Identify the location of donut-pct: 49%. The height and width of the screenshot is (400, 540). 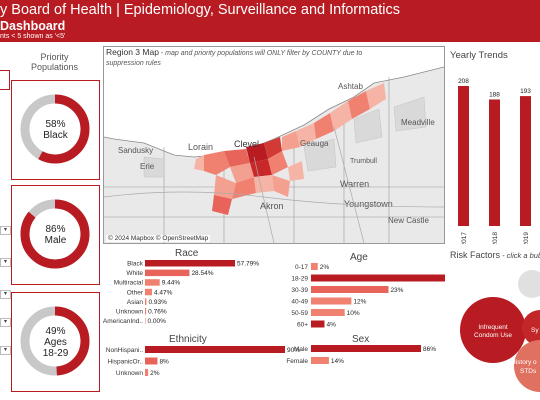
(55, 331).